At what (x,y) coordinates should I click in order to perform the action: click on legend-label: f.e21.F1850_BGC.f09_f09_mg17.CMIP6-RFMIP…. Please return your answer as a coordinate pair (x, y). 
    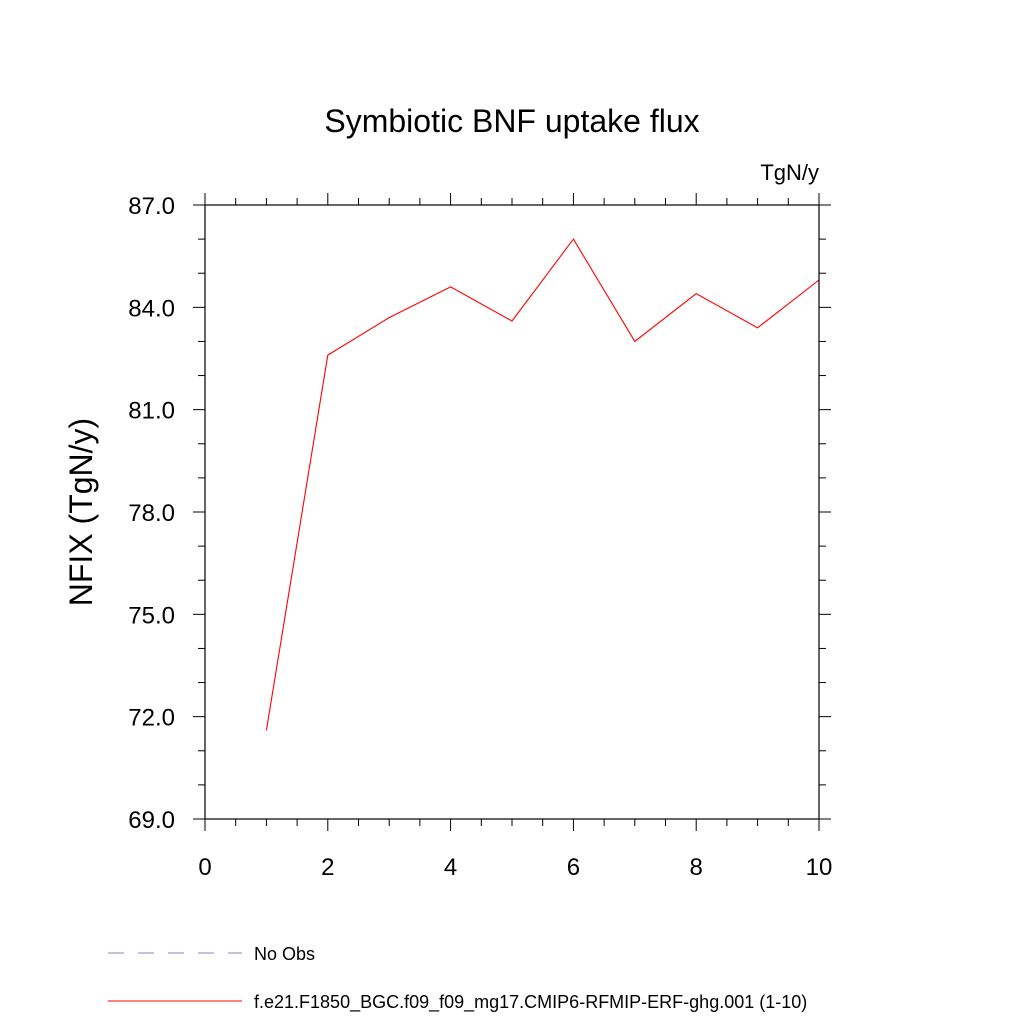
    Looking at the image, I should click on (530, 1002).